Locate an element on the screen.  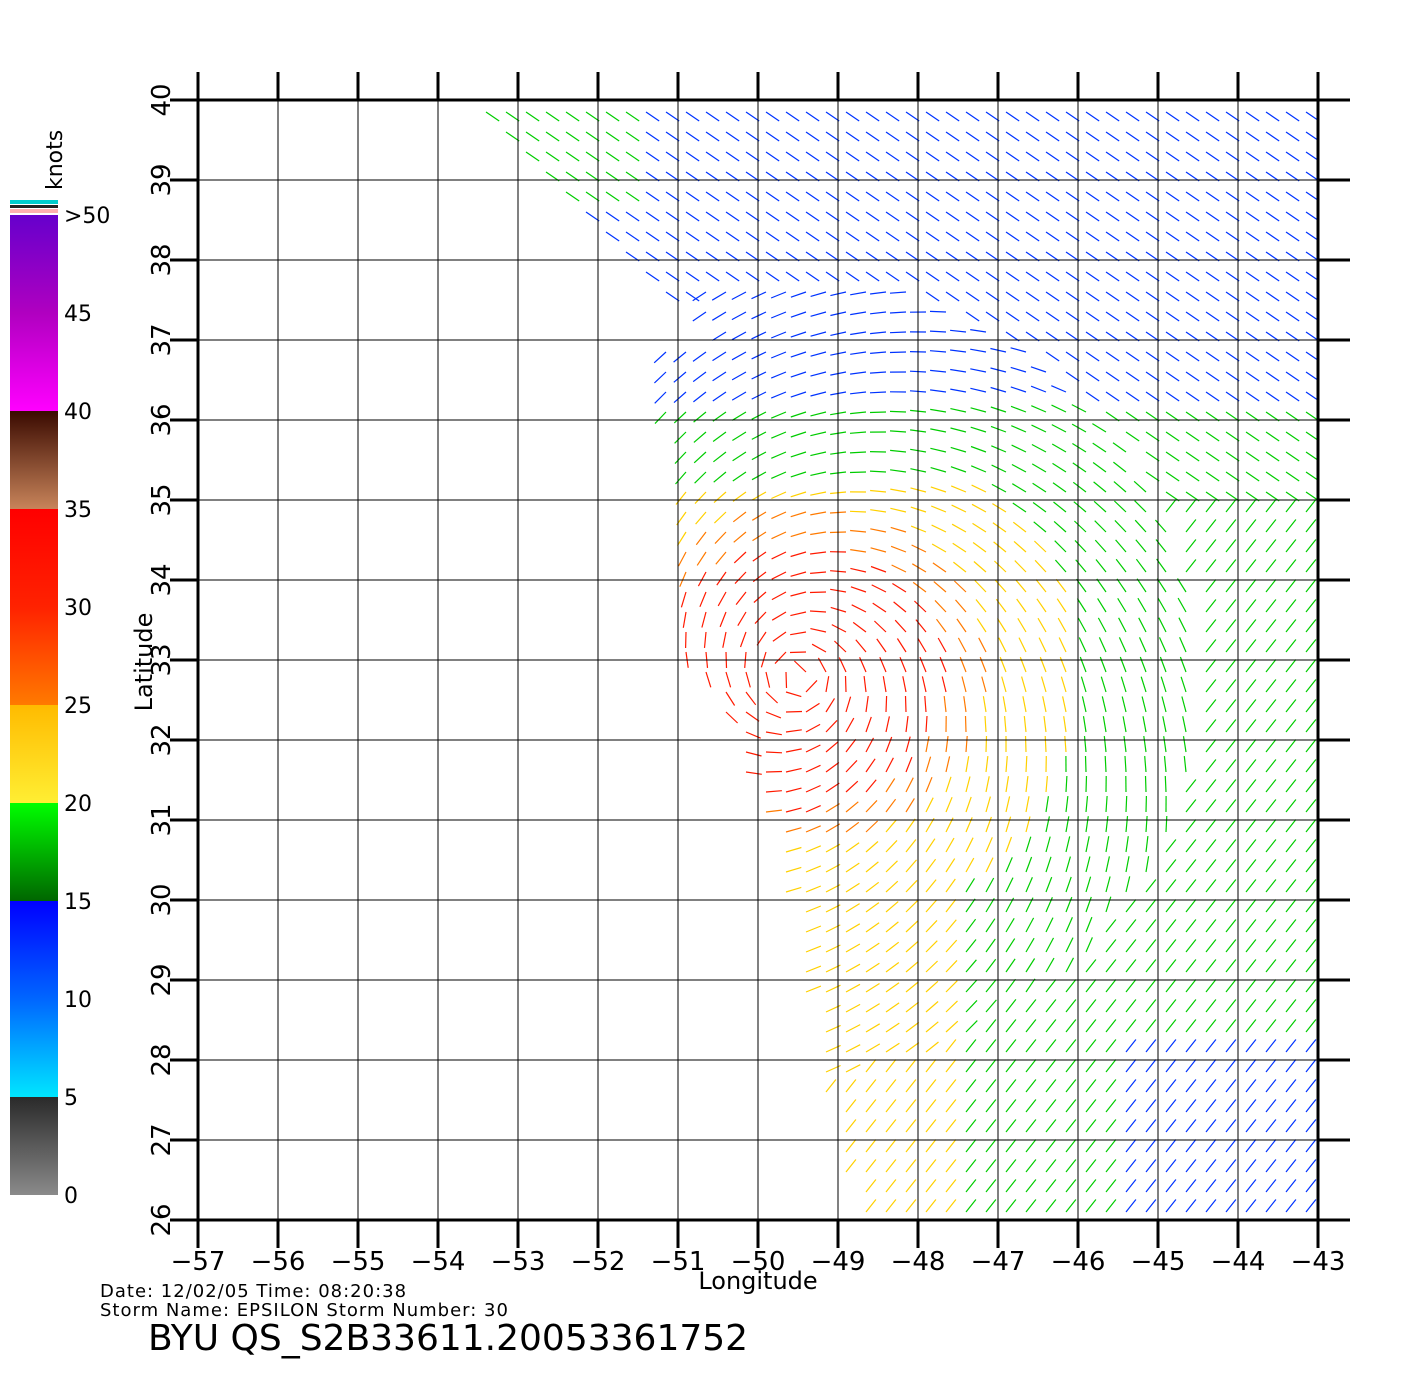
colorbar-label: 40 is located at coordinates (78, 412).